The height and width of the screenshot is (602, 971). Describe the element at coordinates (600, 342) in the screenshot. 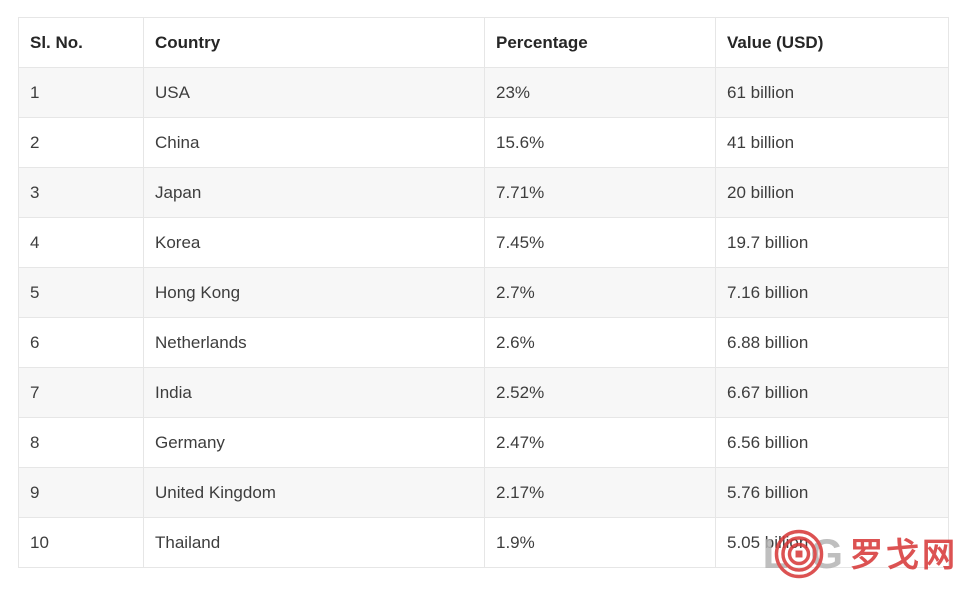

I see `cell-percentage: 2.6%` at that location.